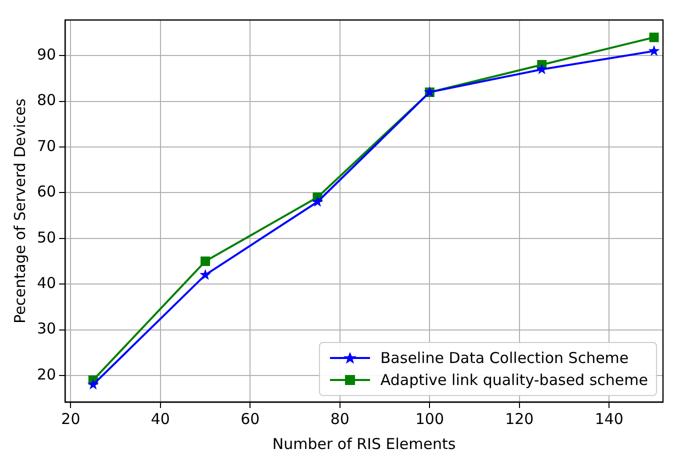  I want to click on y-tick-label: 90, so click(46, 55).